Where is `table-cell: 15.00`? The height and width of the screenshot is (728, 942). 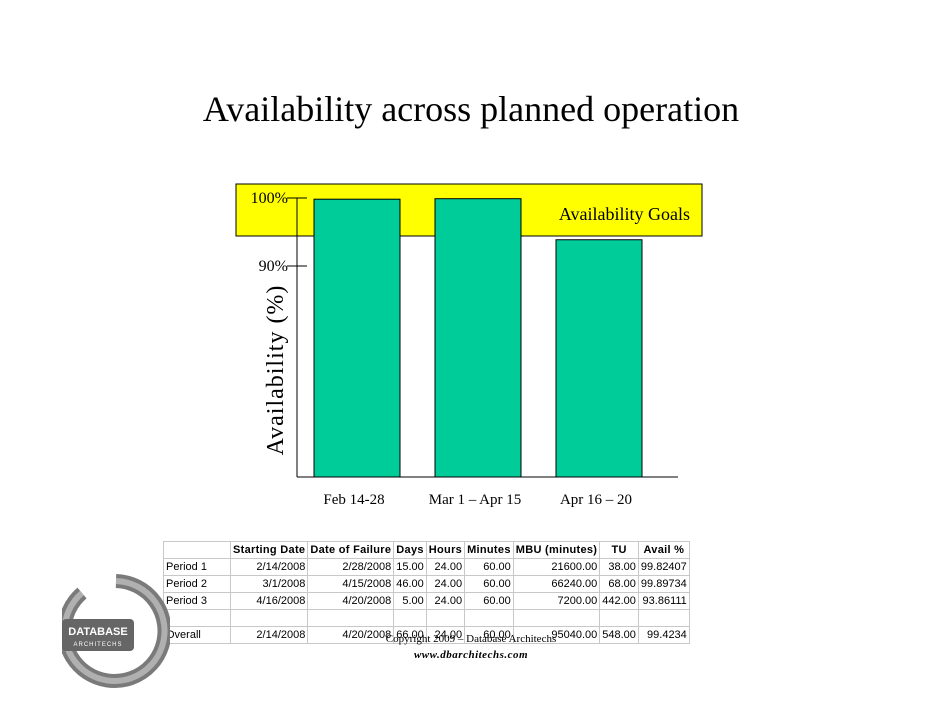
table-cell: 15.00 is located at coordinates (410, 567).